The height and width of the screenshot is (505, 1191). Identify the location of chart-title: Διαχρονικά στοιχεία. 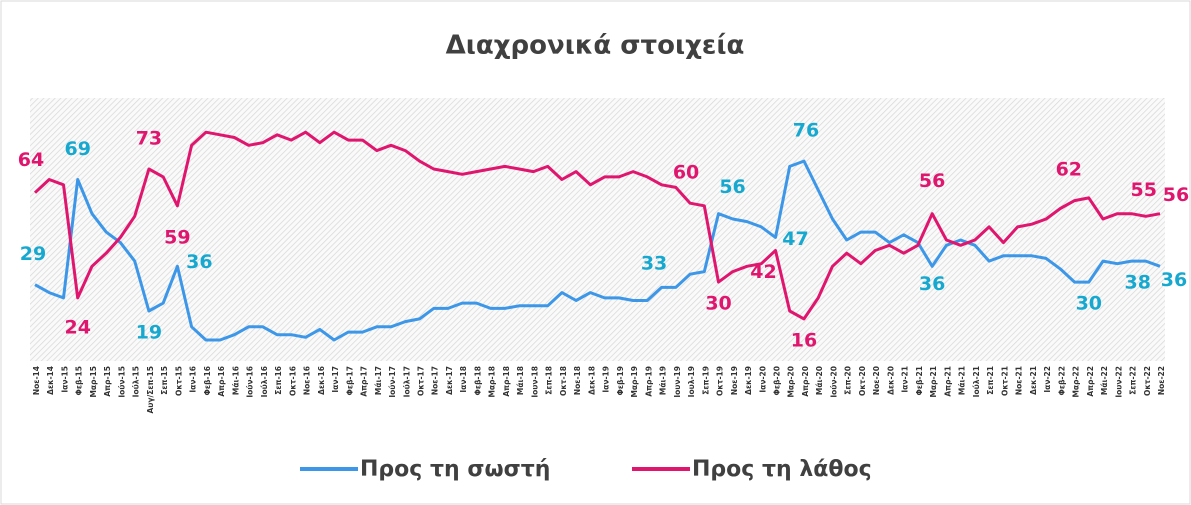
(595, 46).